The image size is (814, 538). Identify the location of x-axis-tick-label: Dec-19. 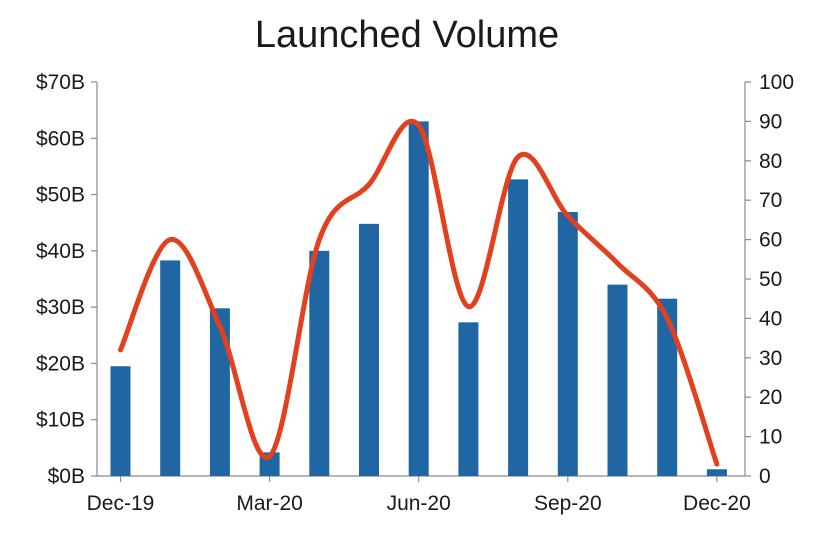
(121, 503).